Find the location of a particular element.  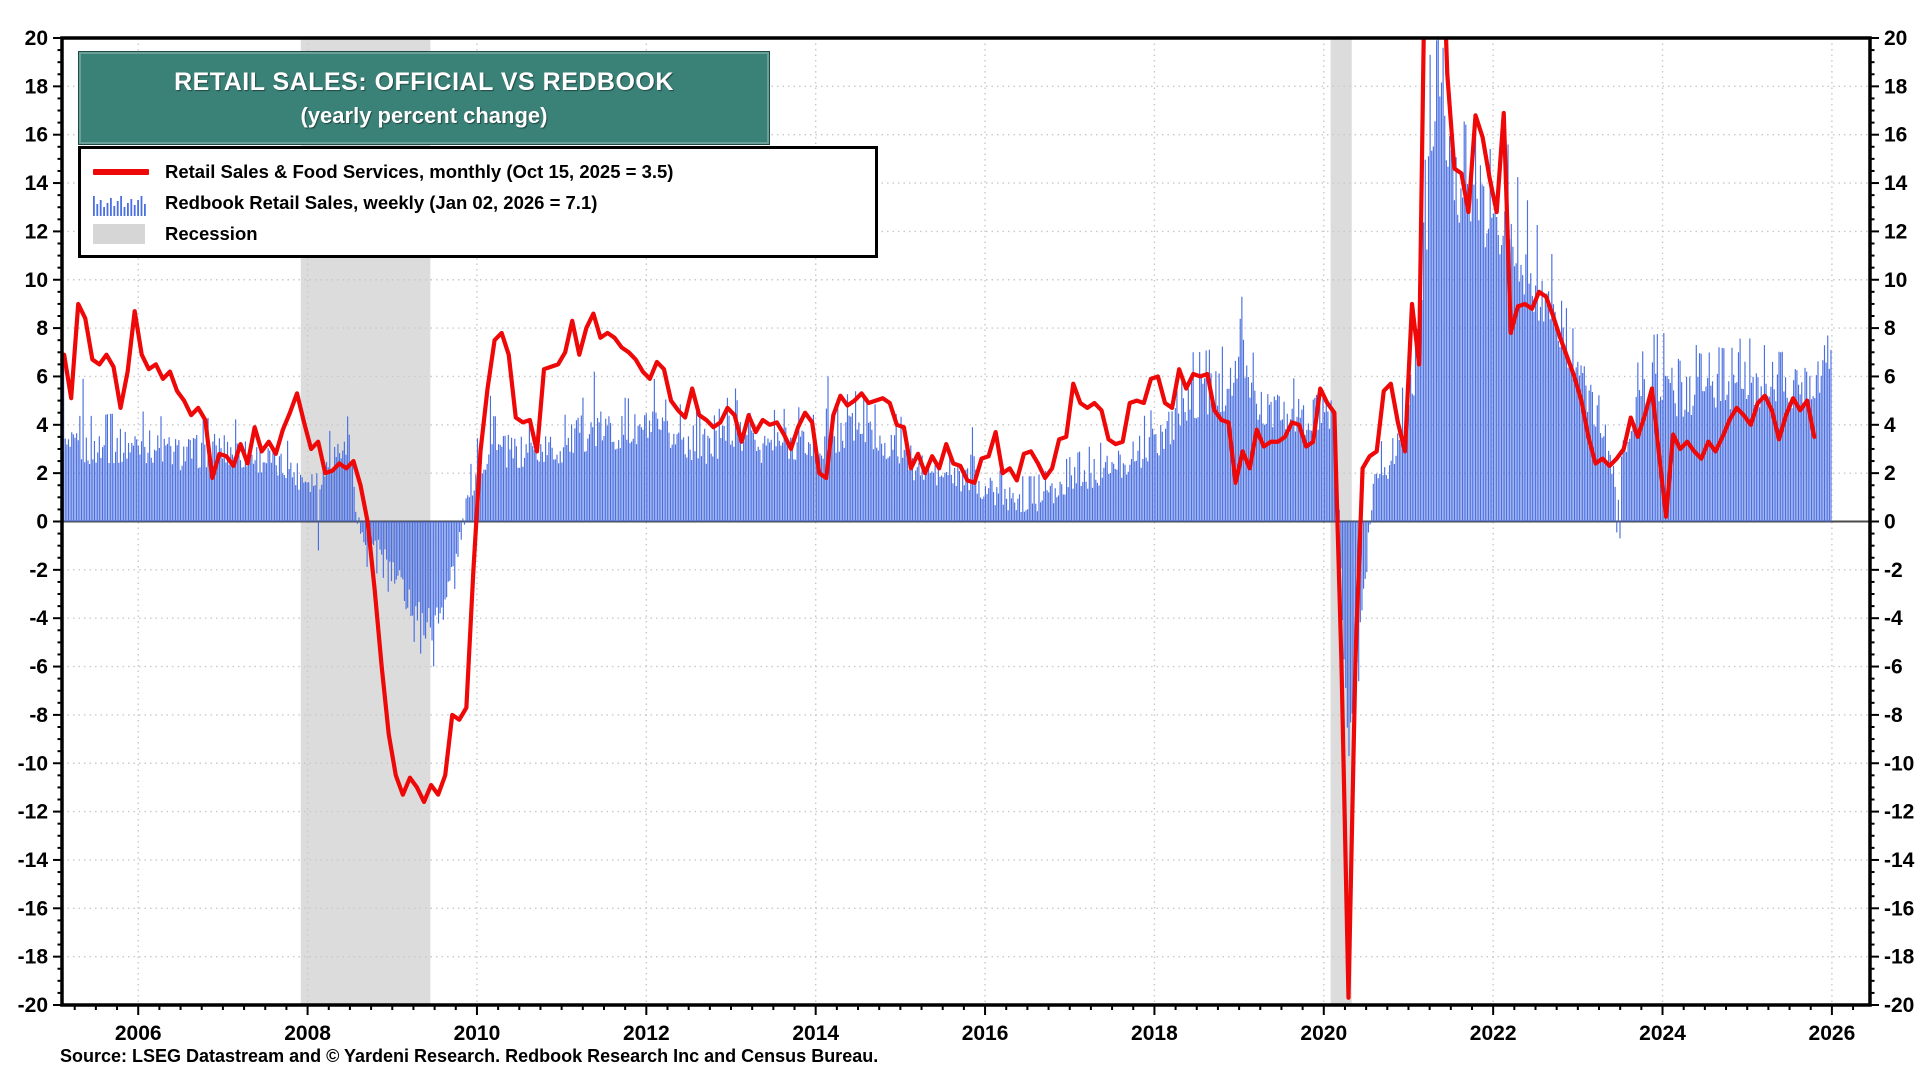

mini-bars-icon is located at coordinates (119, 205).